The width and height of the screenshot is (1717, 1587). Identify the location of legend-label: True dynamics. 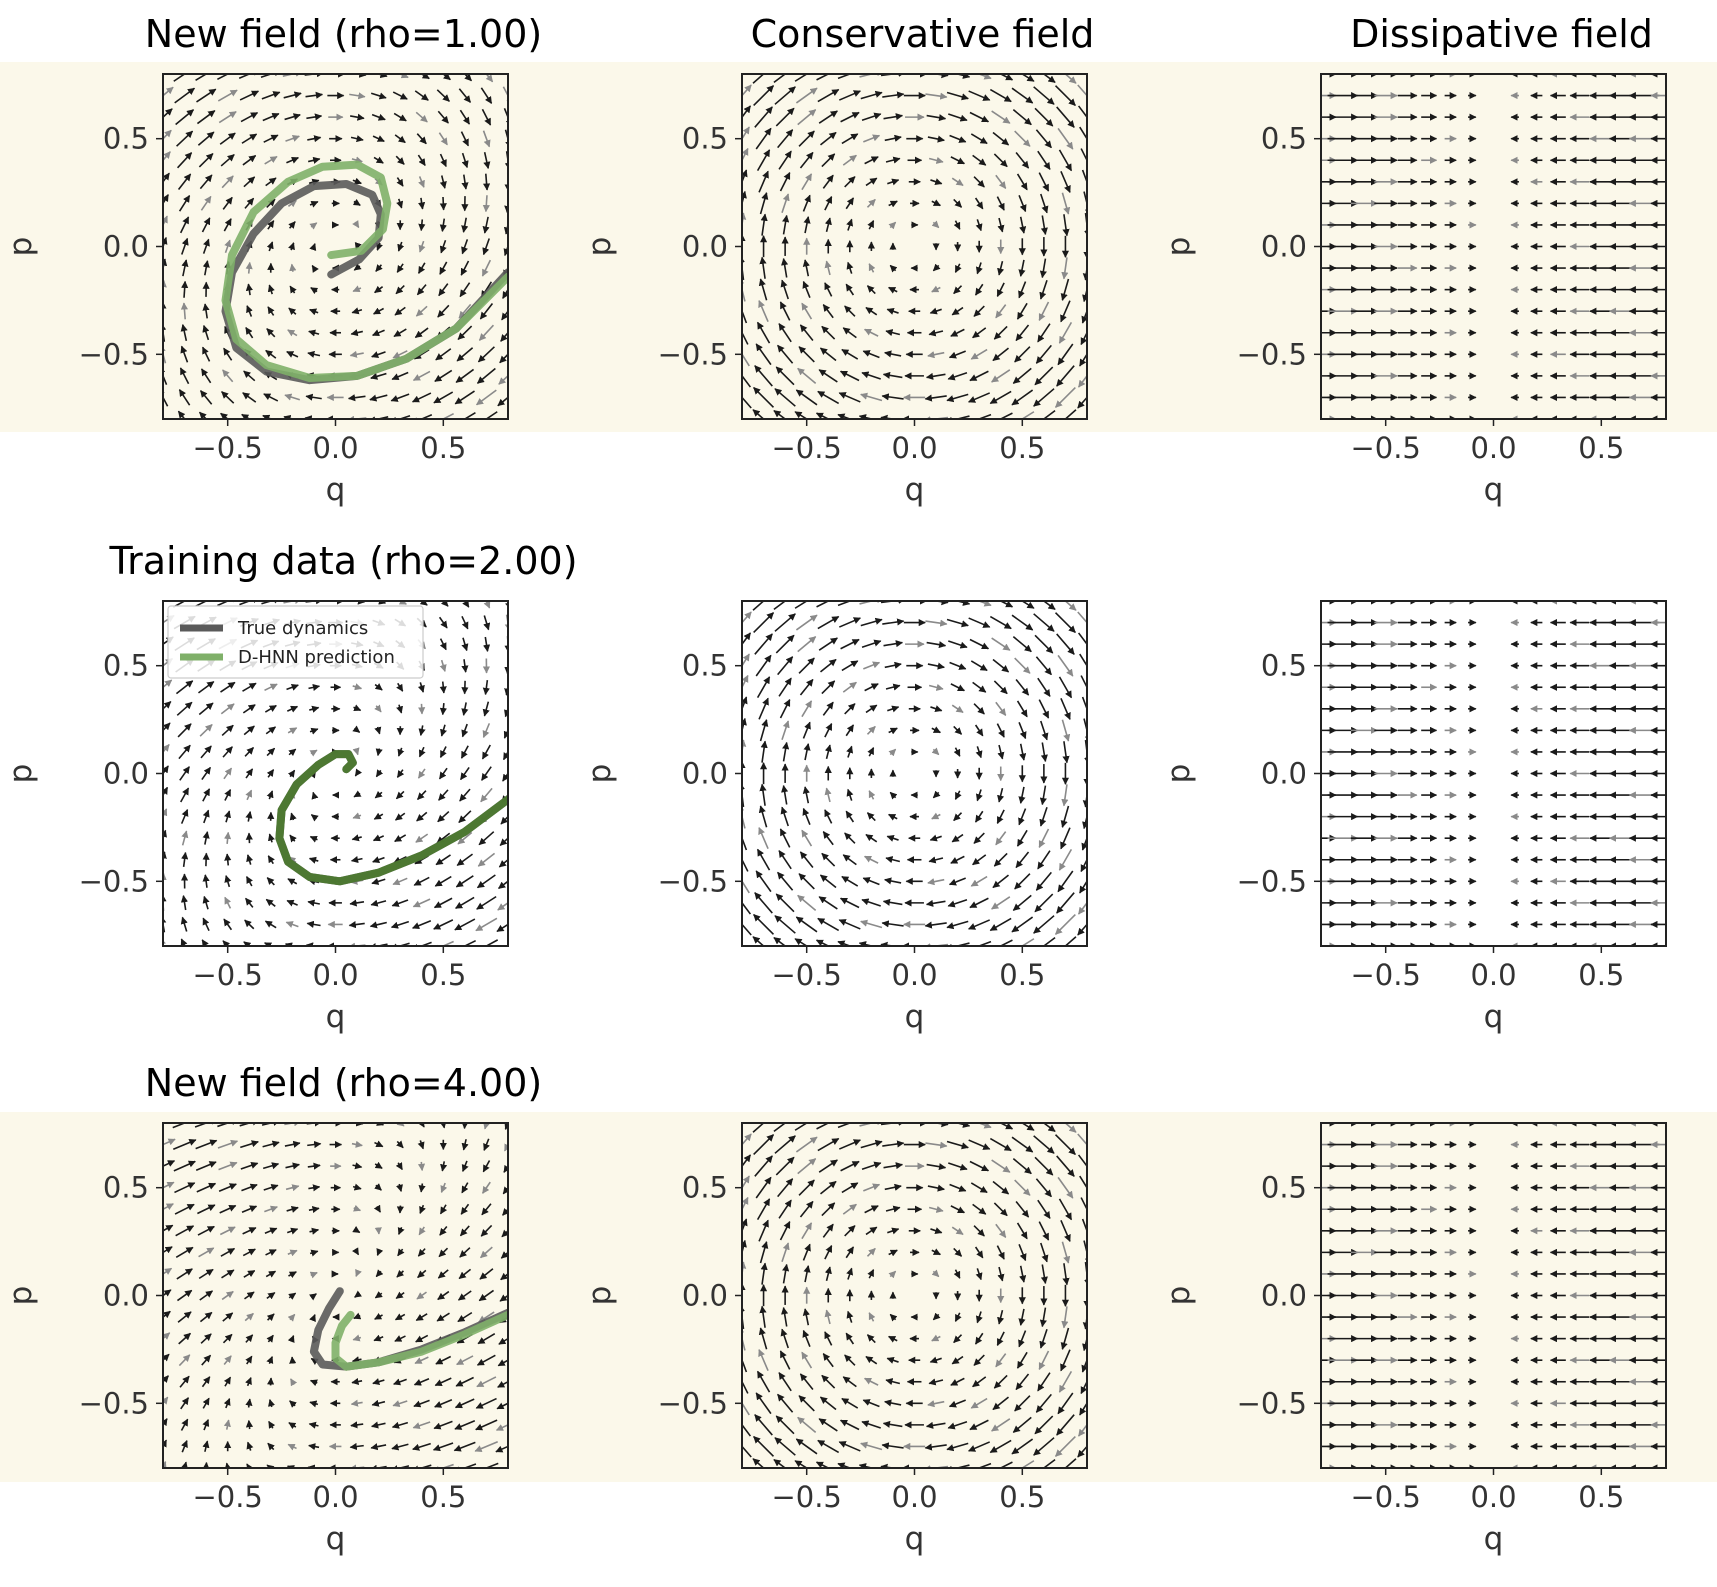
(302, 628).